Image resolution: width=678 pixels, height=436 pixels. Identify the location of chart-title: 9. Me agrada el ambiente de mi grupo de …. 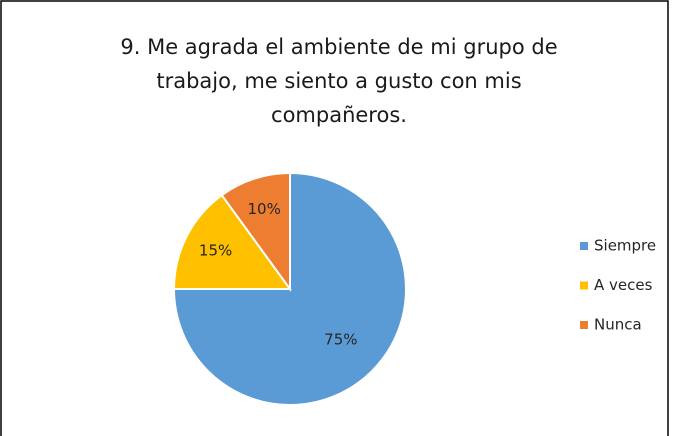
(339, 81).